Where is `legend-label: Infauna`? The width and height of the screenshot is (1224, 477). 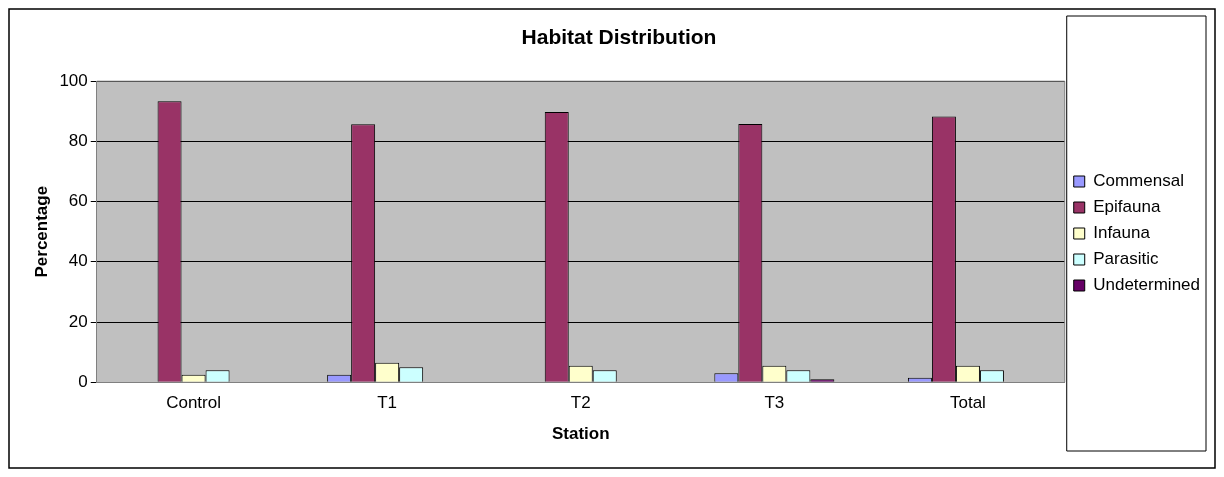
legend-label: Infauna is located at coordinates (1122, 233).